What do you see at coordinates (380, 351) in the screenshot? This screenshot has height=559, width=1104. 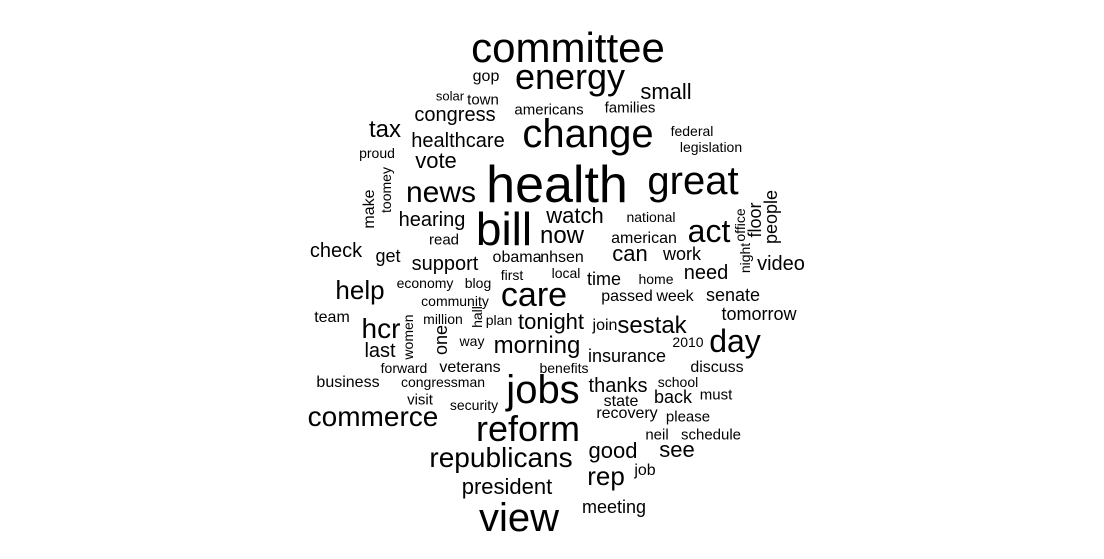 I see `word-last: last` at bounding box center [380, 351].